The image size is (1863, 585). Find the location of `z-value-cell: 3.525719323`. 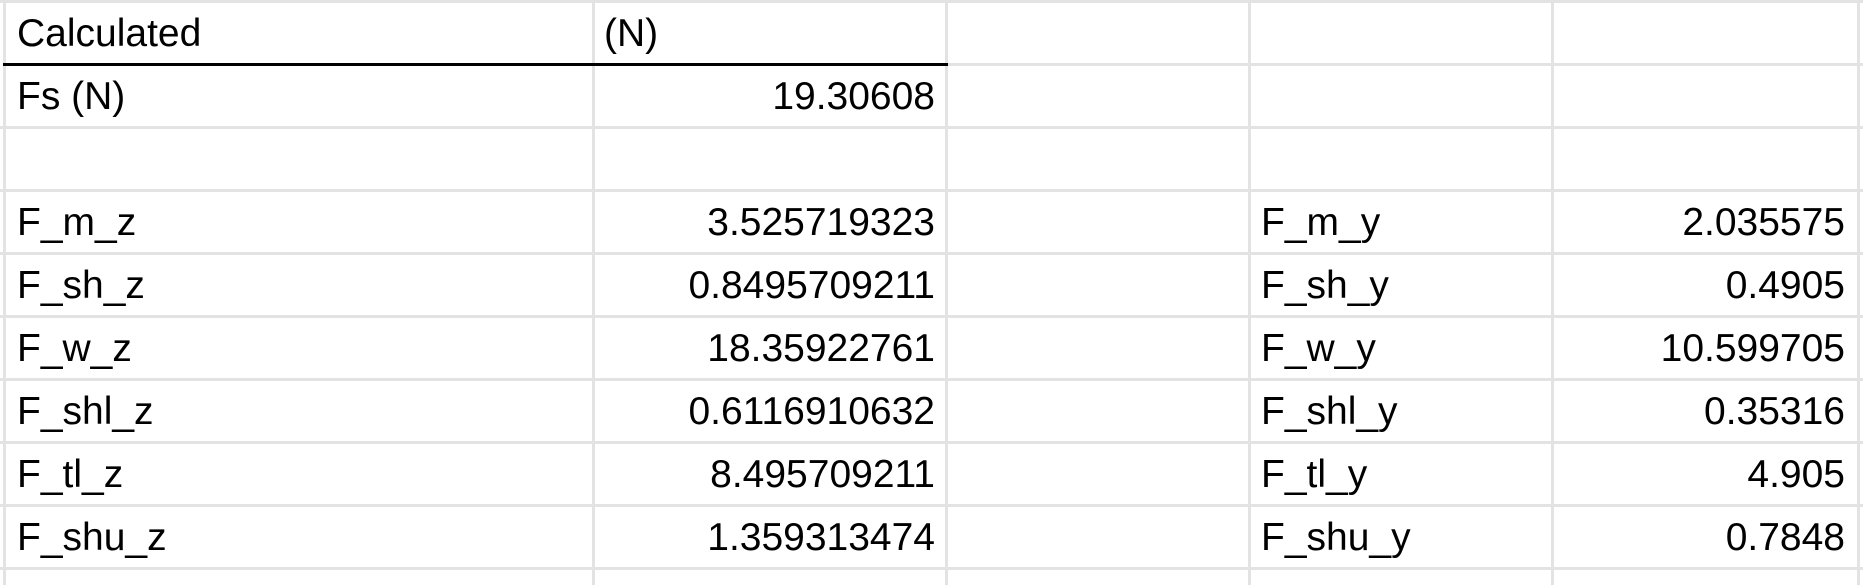

z-value-cell: 3.525719323 is located at coordinates (821, 222).